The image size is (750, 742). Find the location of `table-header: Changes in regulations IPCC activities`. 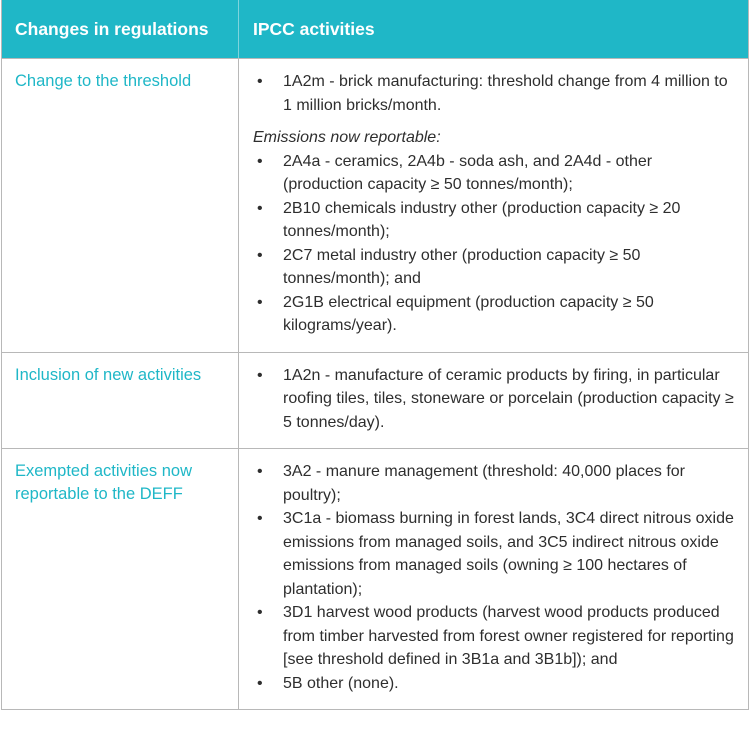

table-header: Changes in regulations IPCC activities is located at coordinates (375, 29).